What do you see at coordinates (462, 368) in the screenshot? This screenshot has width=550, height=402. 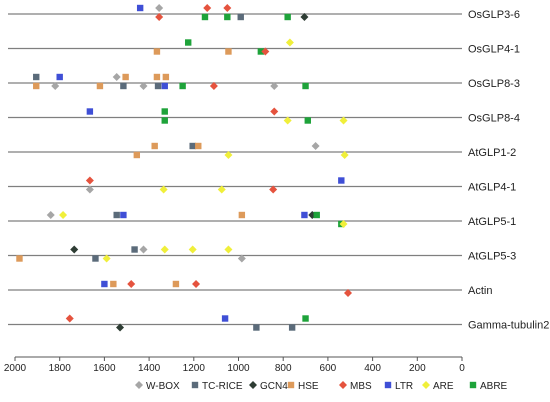 I see `x-tick-label-0: 0` at bounding box center [462, 368].